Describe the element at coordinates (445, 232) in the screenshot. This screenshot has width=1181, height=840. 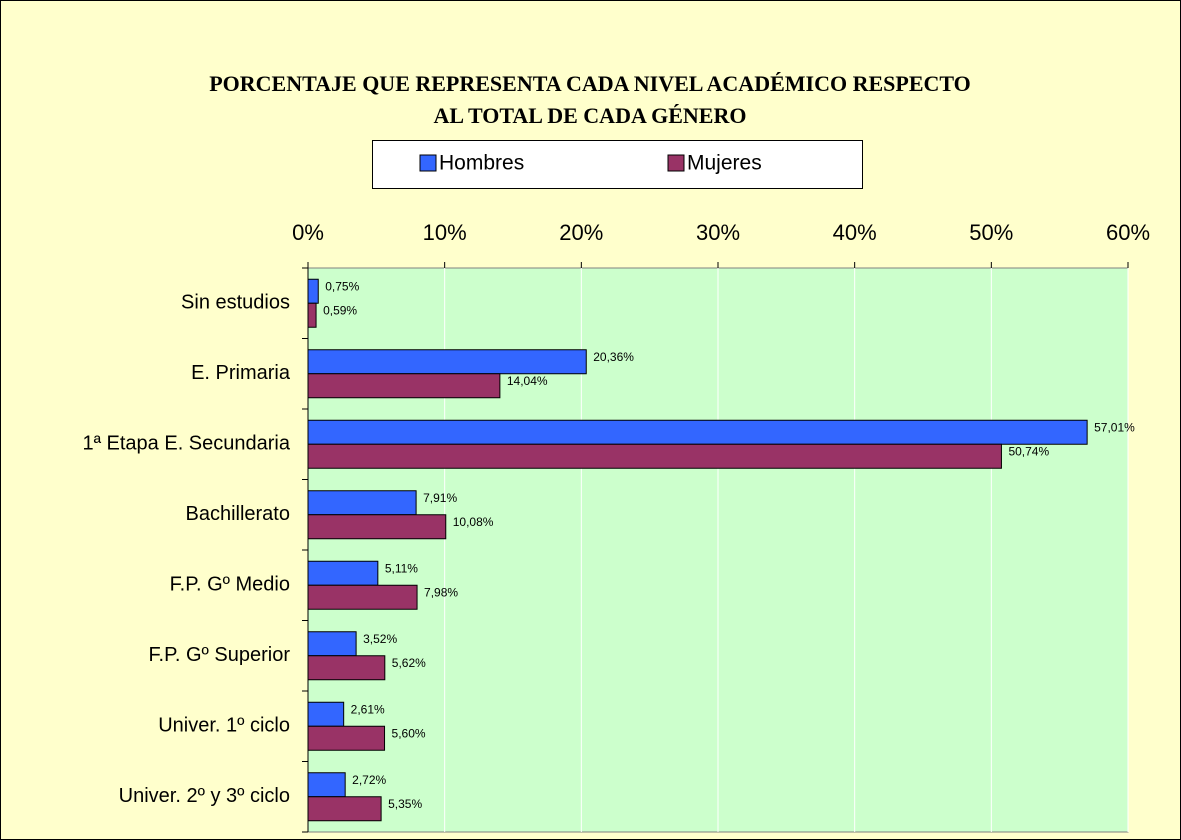
I see `x-tick-label: 10%` at that location.